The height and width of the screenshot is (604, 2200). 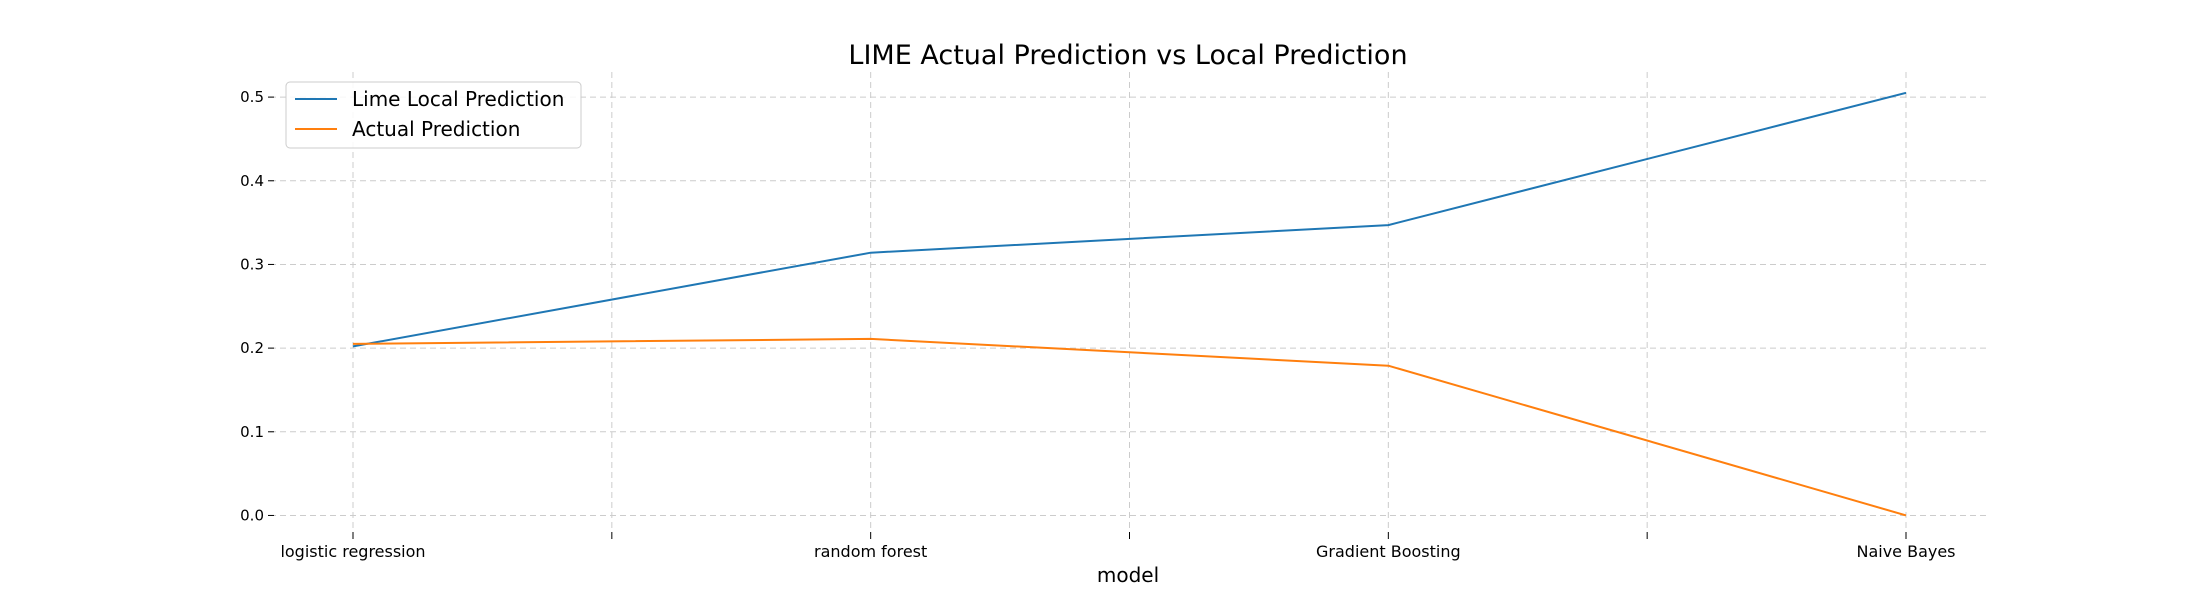 I want to click on y-axis: 0.0 0.1 0.2 0.3 0.4 0.5, so click(x=257, y=306).